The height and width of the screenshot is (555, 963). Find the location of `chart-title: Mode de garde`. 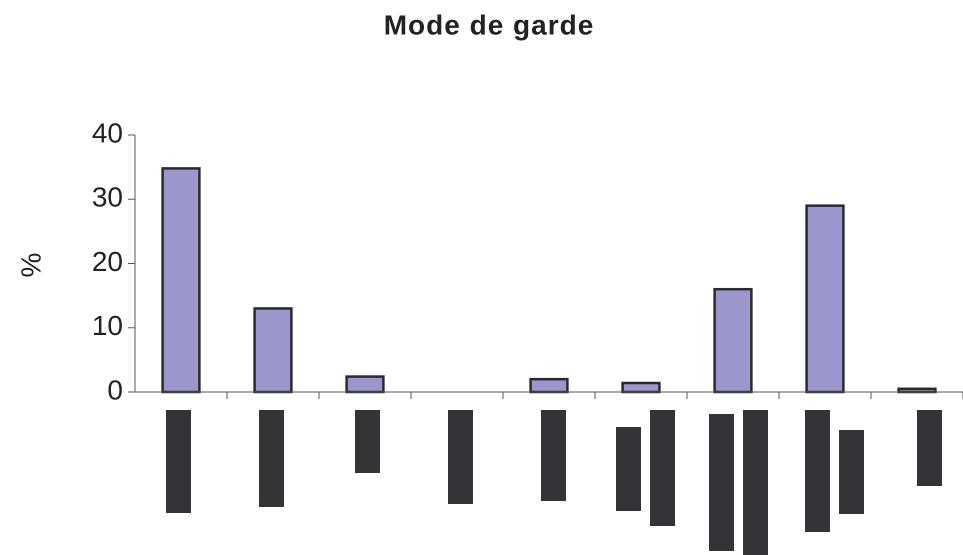

chart-title: Mode de garde is located at coordinates (489, 24).